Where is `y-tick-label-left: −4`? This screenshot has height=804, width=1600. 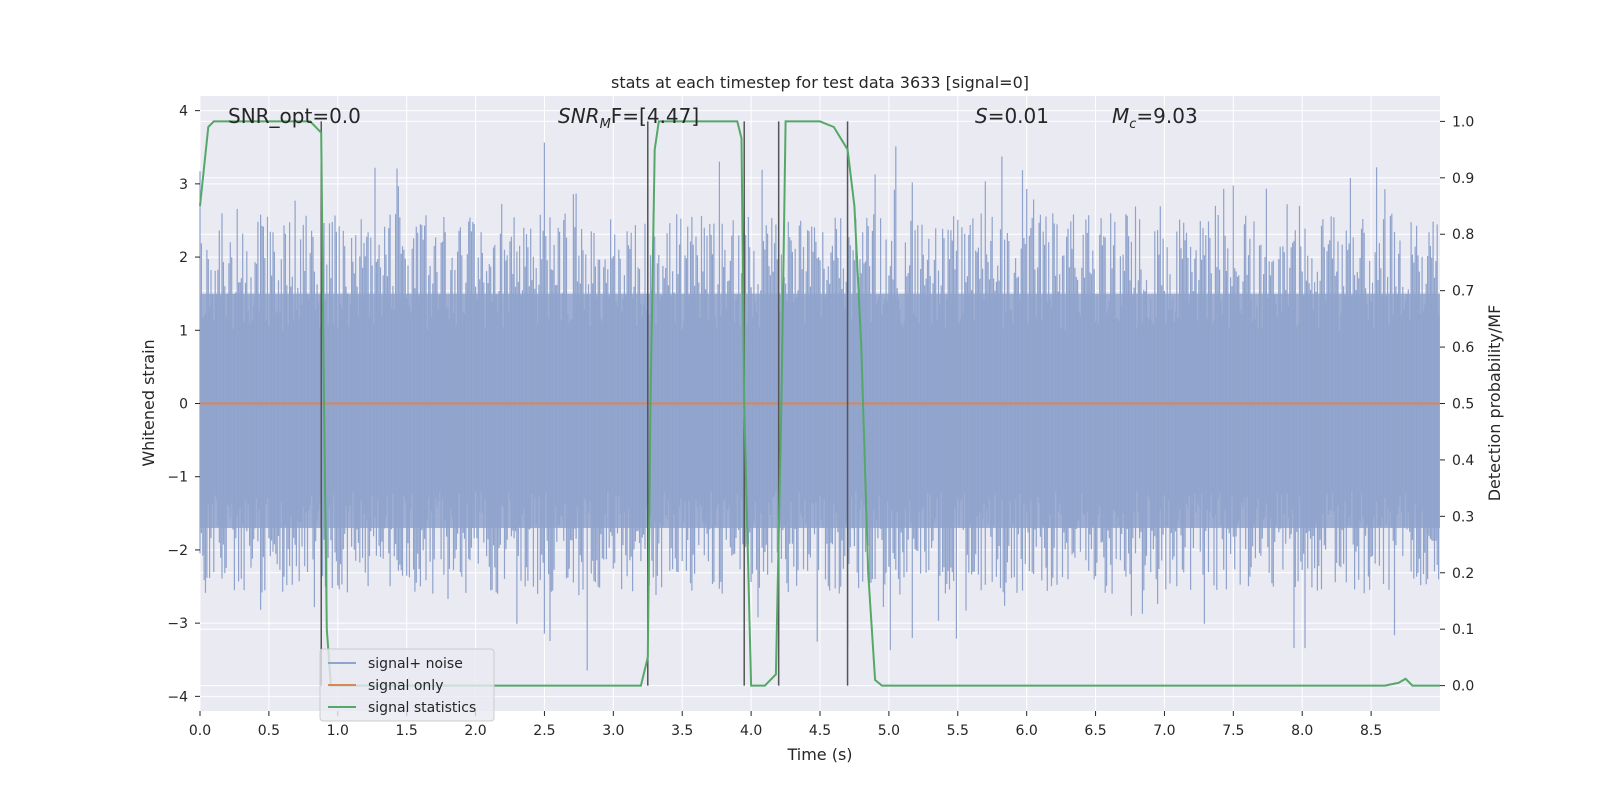
y-tick-label-left: −4 is located at coordinates (177, 697).